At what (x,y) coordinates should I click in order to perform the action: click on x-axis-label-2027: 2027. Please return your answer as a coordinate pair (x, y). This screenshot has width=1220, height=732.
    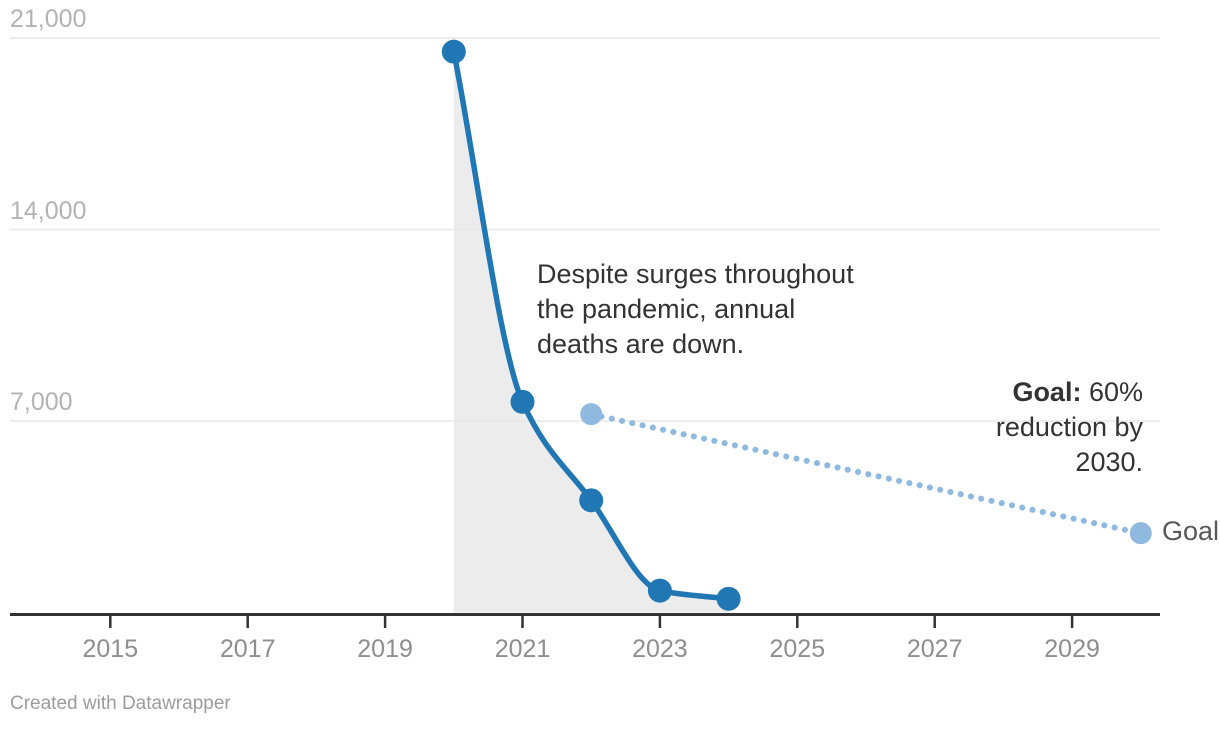
    Looking at the image, I should click on (934, 649).